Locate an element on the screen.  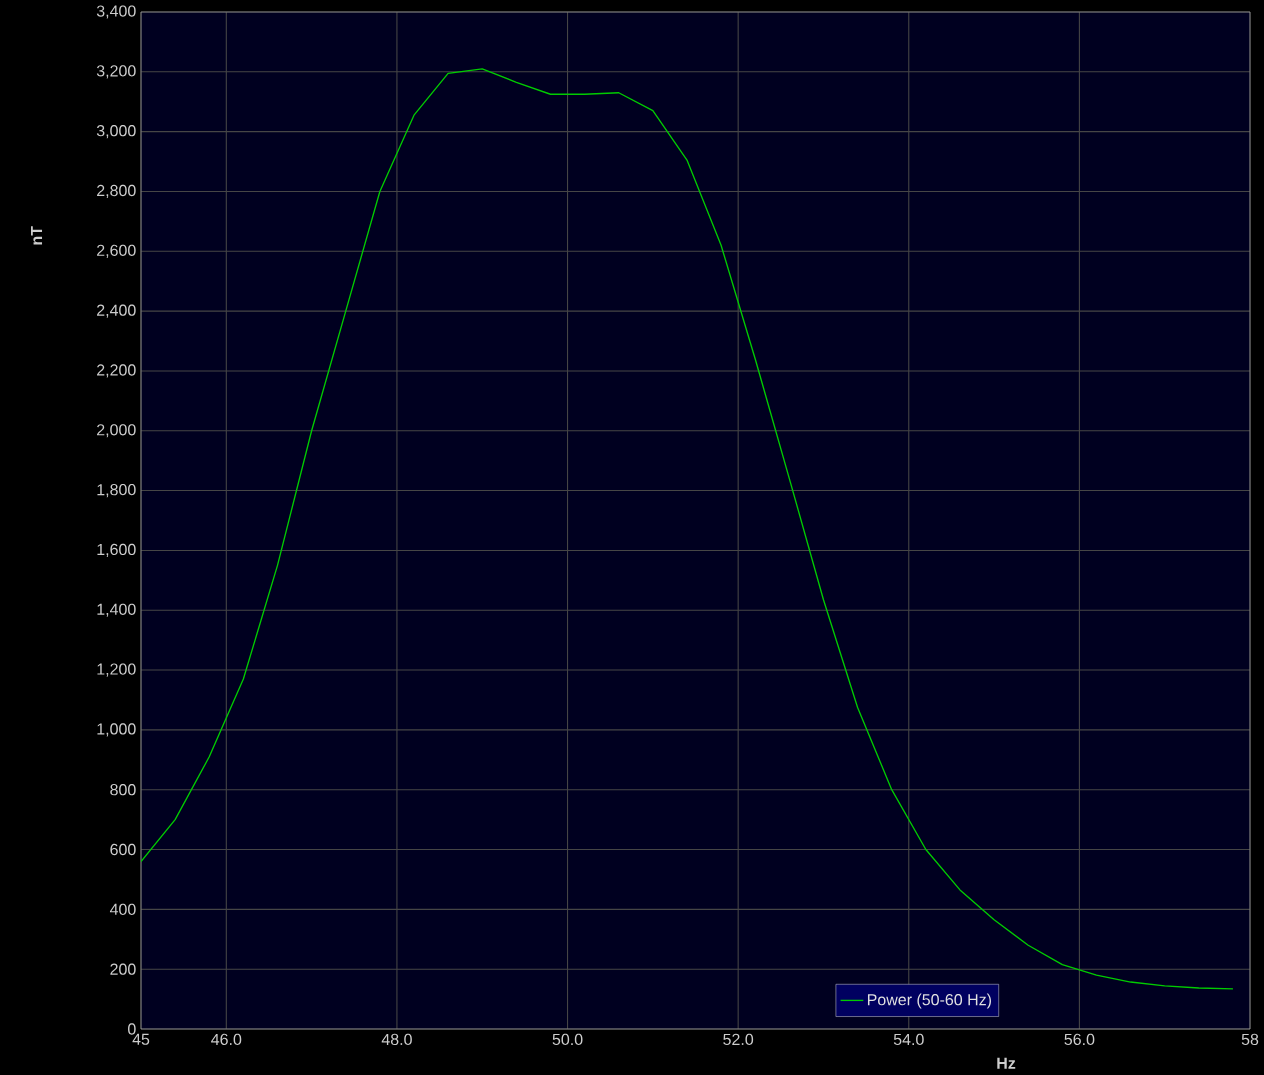
y-tick-label: 3,400 is located at coordinates (116, 12).